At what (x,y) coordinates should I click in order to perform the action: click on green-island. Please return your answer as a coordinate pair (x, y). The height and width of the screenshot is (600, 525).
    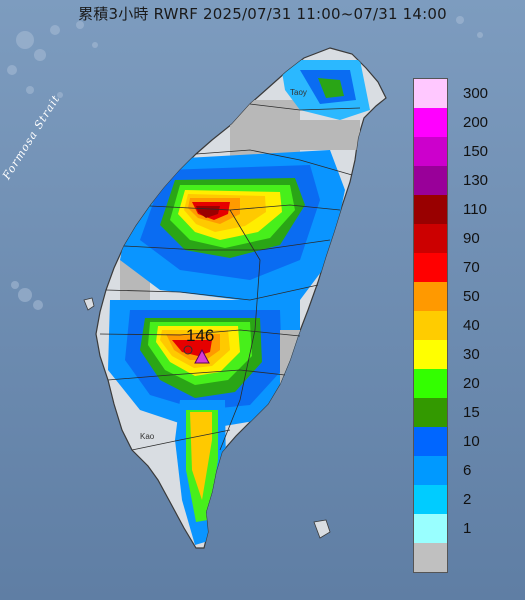
    Looking at the image, I should click on (322, 529).